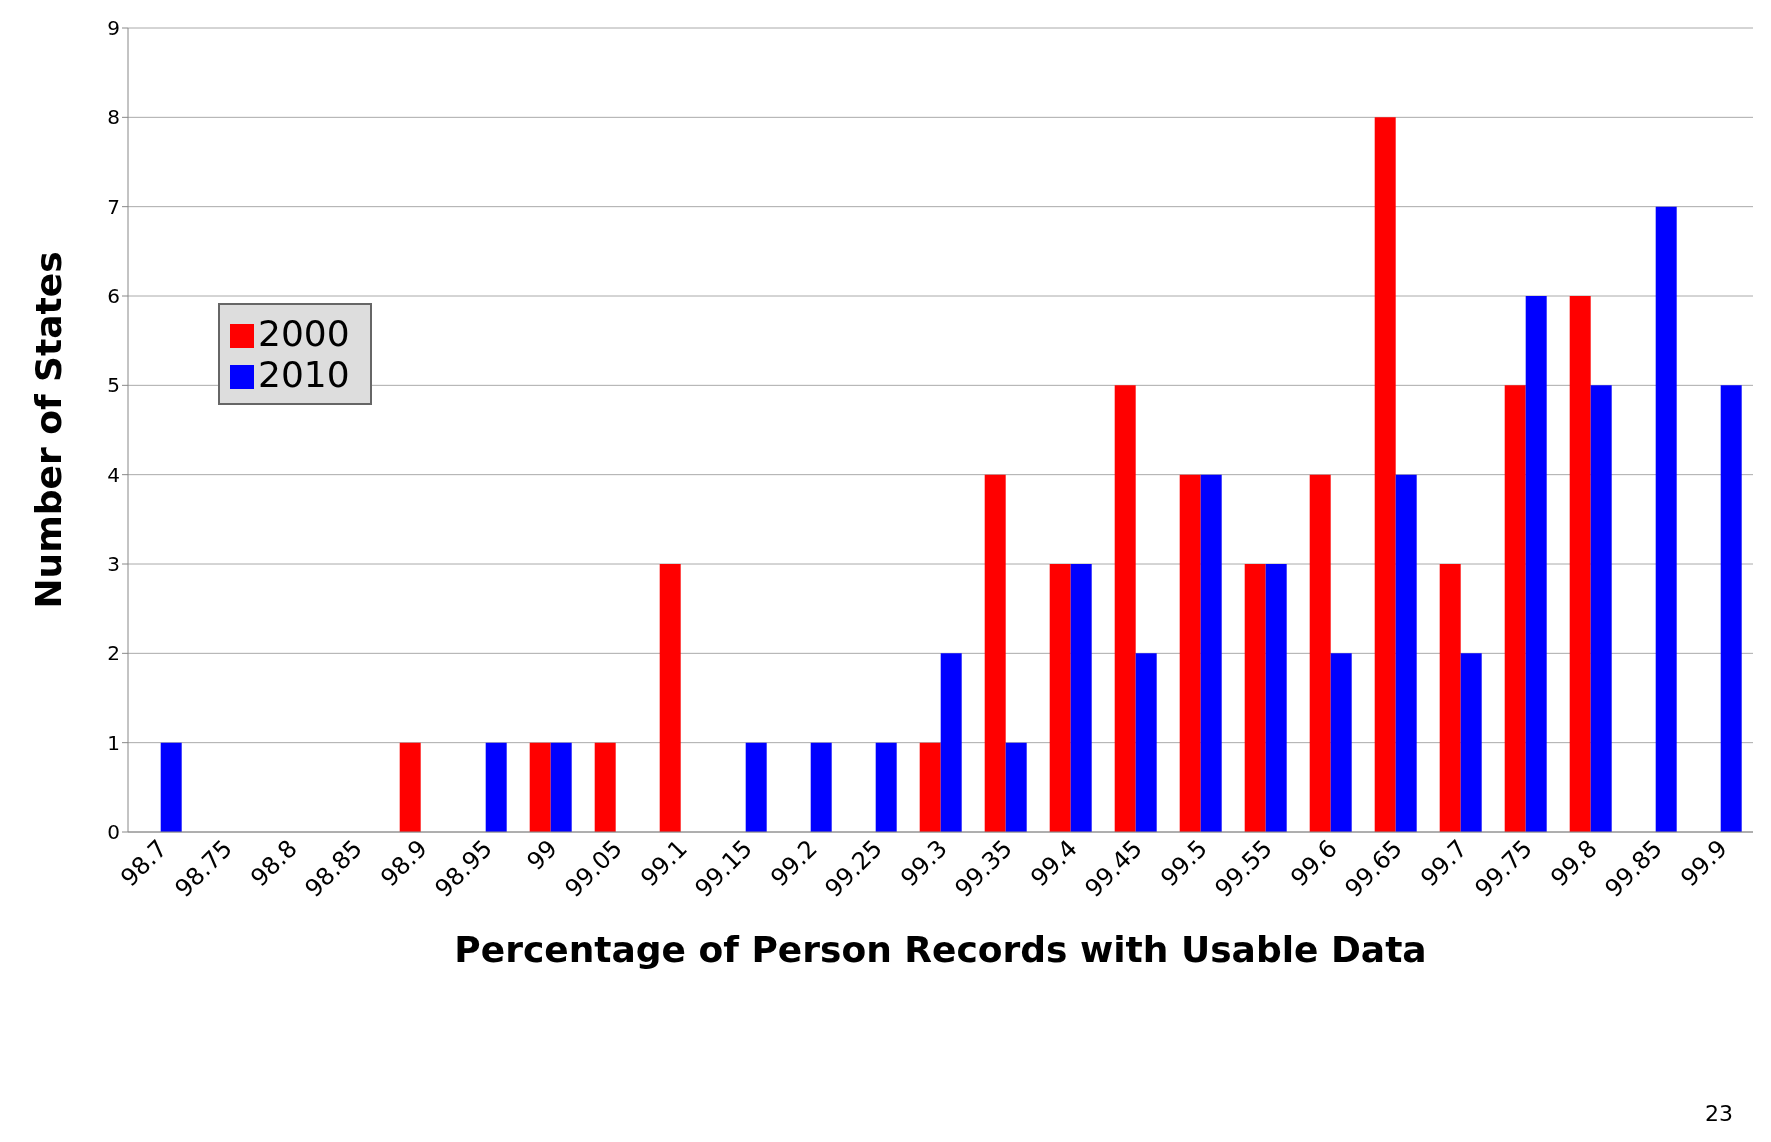 This screenshot has height=1142, width=1771. I want to click on x-axis-title: Percentage of Person Records with Usable Data, so click(940, 949).